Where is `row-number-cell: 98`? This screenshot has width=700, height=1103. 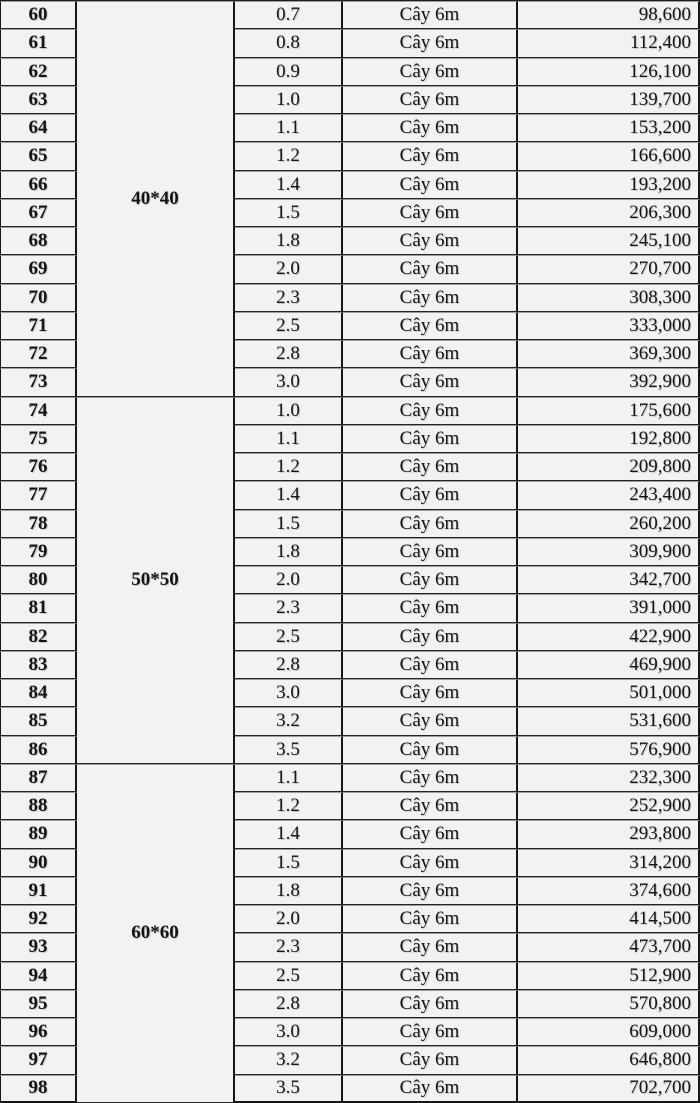
row-number-cell: 98 is located at coordinates (38, 1088).